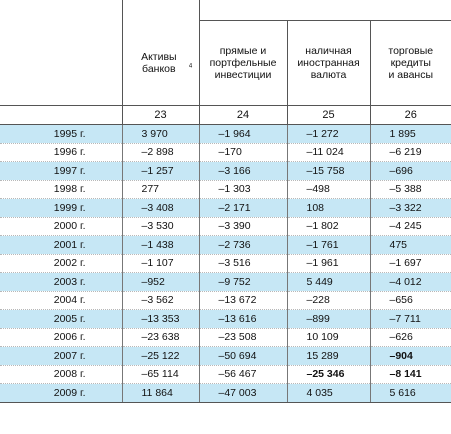  Describe the element at coordinates (328, 374) in the screenshot. I see `value-cell: –25 346` at that location.